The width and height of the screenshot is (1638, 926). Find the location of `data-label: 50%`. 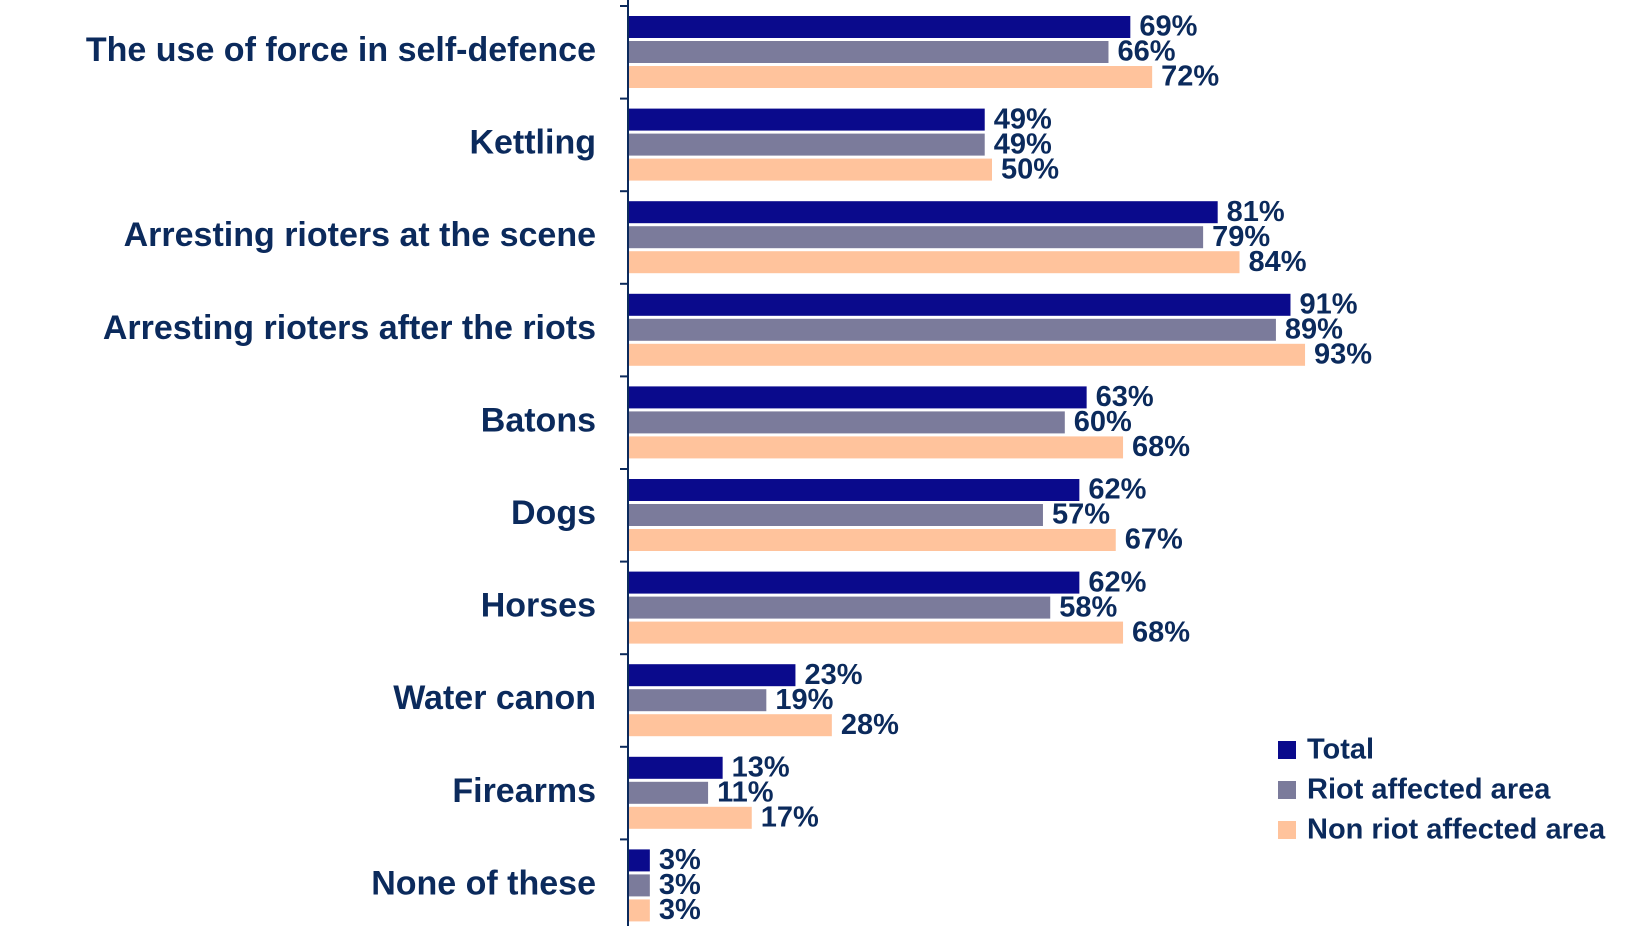

data-label: 50% is located at coordinates (1030, 169).